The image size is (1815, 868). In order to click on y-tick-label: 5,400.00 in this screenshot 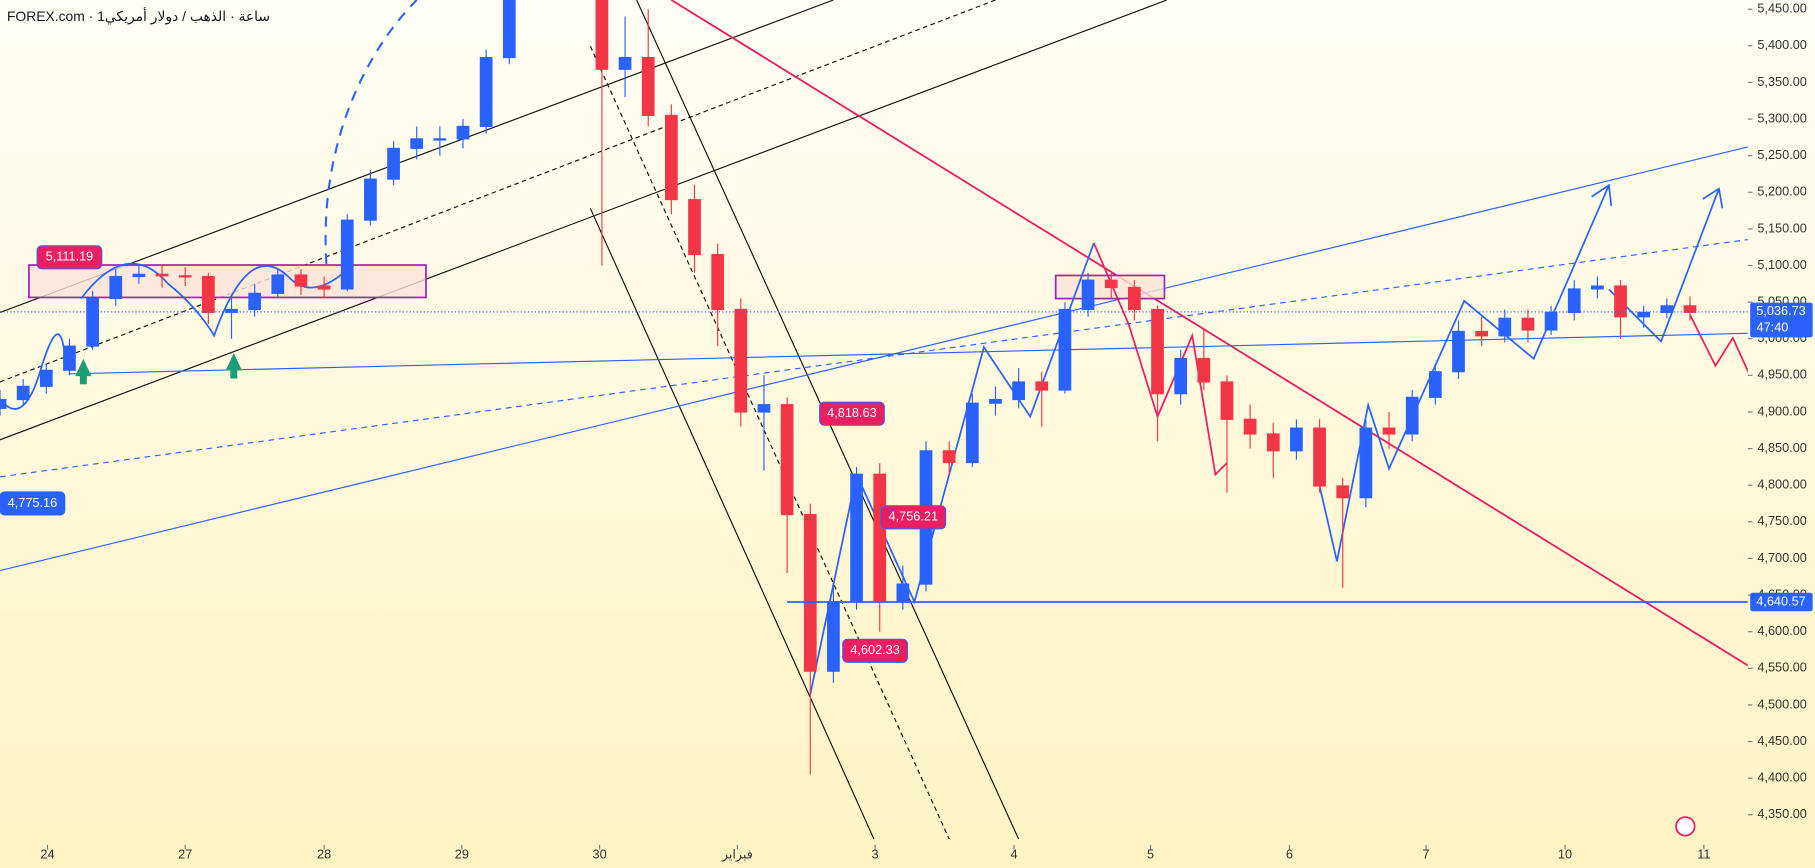, I will do `click(1782, 44)`.